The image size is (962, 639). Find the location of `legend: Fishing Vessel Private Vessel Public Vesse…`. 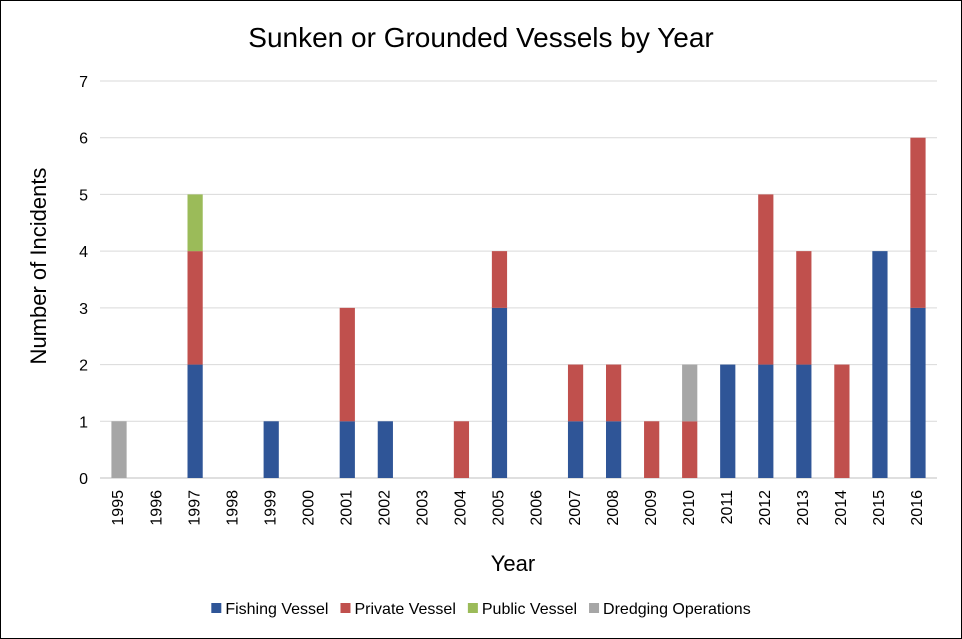

legend: Fishing Vessel Private Vessel Public Vesse… is located at coordinates (481, 609).